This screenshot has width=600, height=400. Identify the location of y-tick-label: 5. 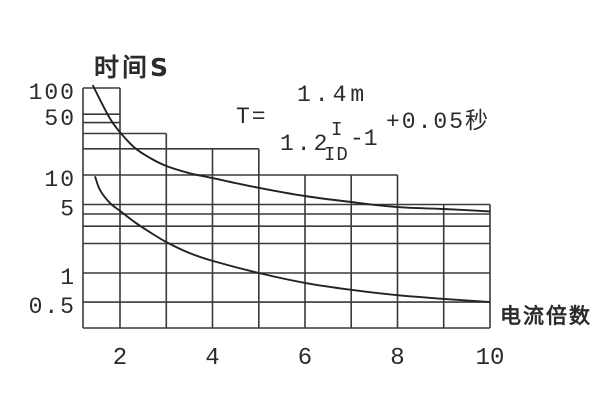
(68, 210).